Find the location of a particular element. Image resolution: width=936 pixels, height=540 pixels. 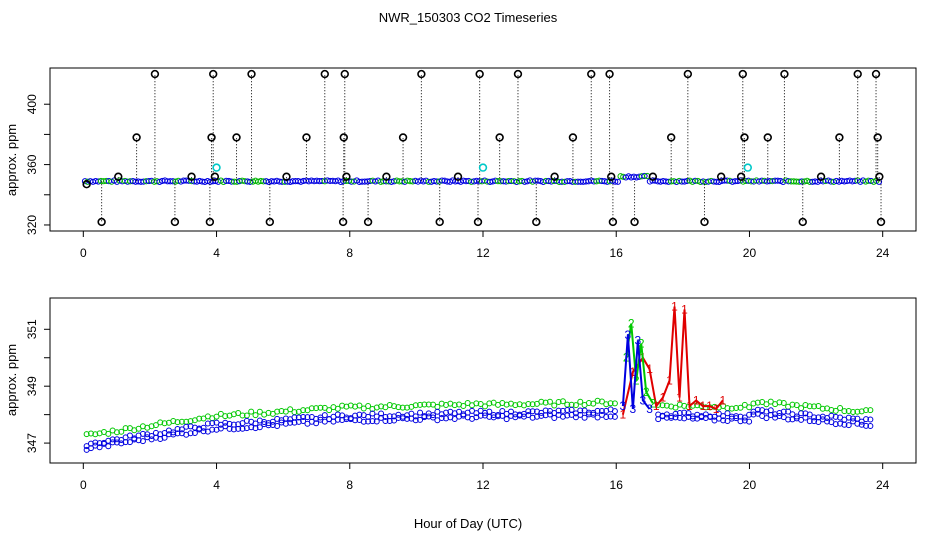

series-3-marker: 3 is located at coordinates (638, 341).